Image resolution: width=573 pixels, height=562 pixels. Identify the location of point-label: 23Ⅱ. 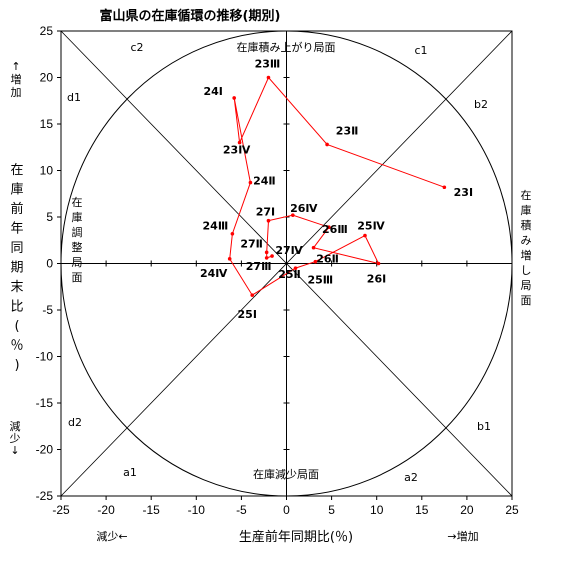
(347, 130).